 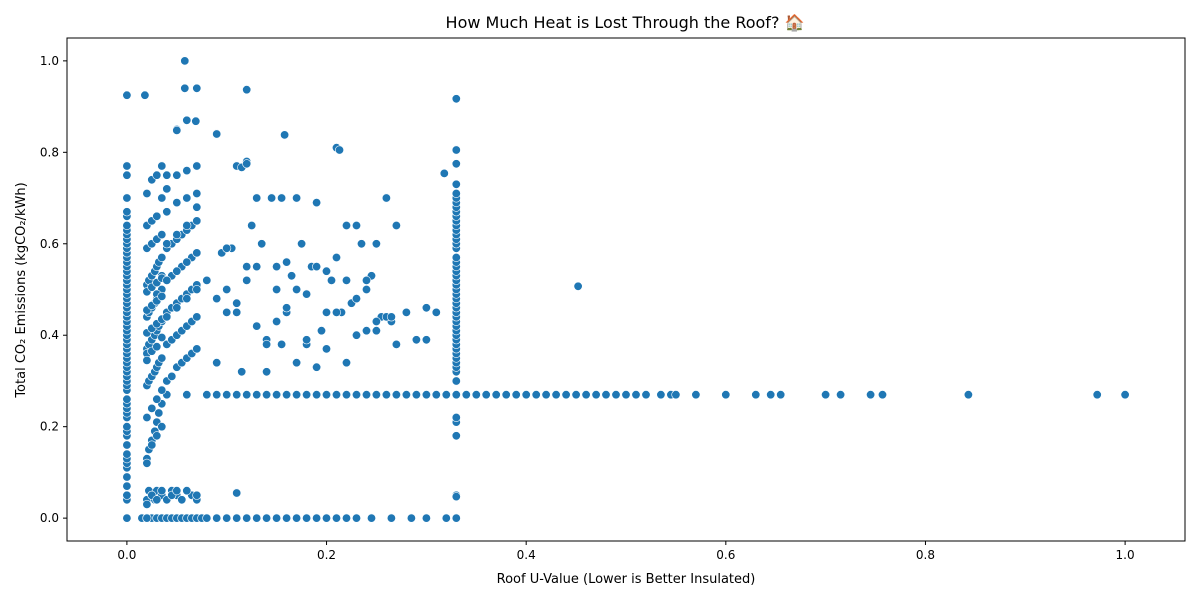 I want to click on x-tick-label: 1.0, so click(x=1125, y=555).